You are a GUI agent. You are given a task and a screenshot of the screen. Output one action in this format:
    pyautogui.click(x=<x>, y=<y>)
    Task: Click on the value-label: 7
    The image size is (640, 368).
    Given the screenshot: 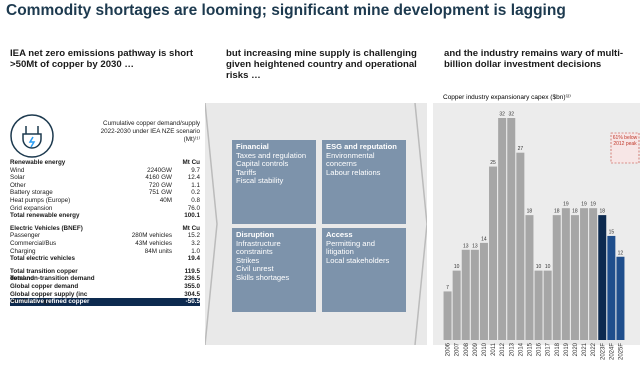 What is the action you would take?
    pyautogui.click(x=447, y=288)
    